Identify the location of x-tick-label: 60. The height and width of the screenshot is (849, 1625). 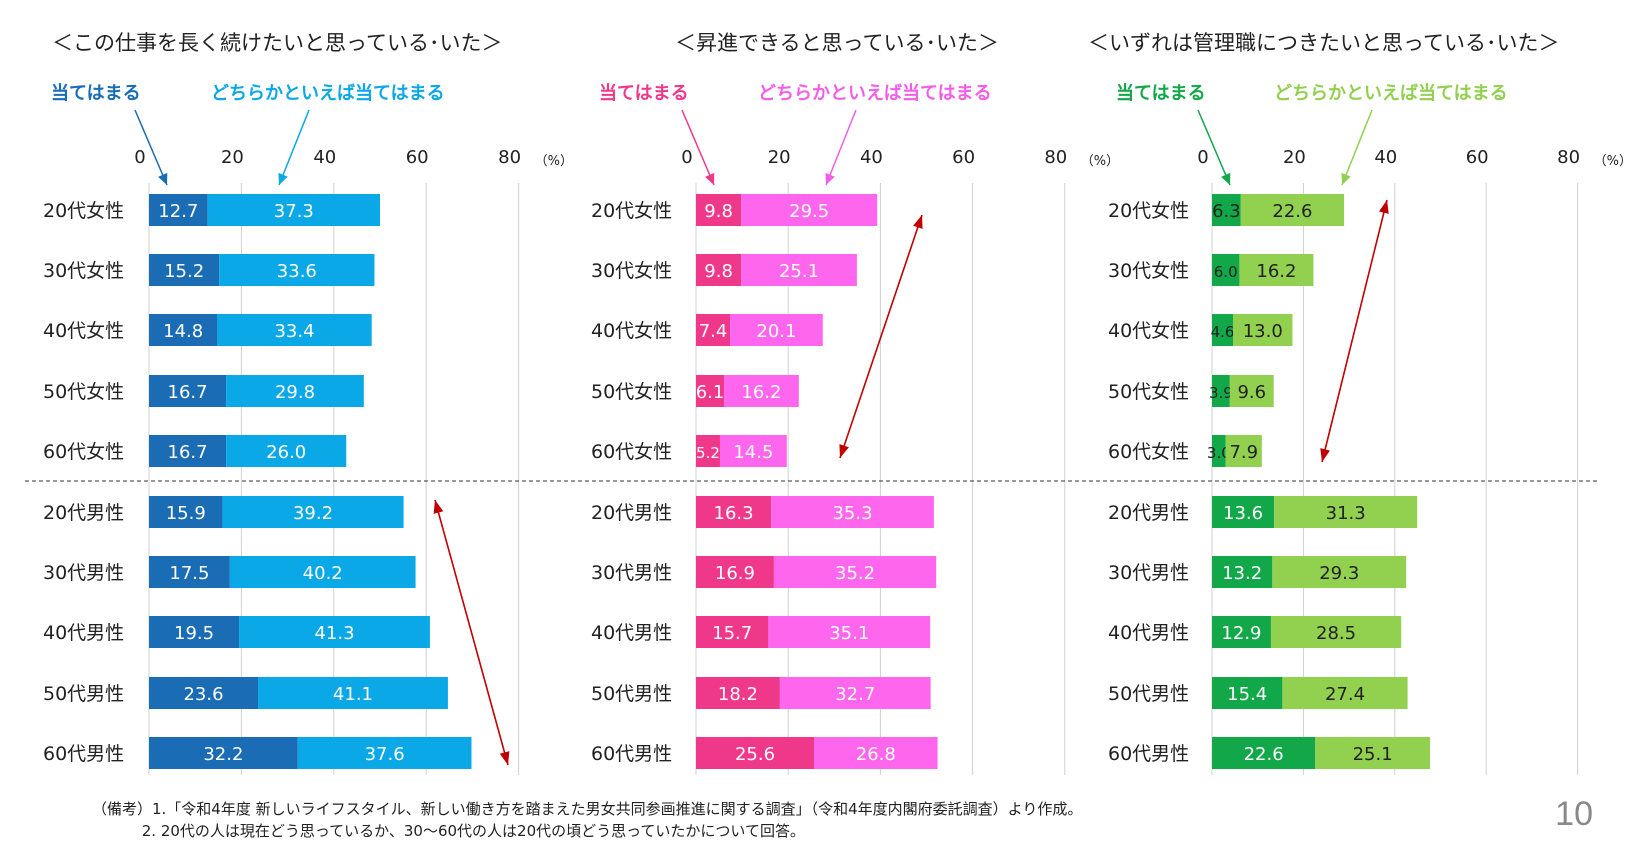
(417, 157).